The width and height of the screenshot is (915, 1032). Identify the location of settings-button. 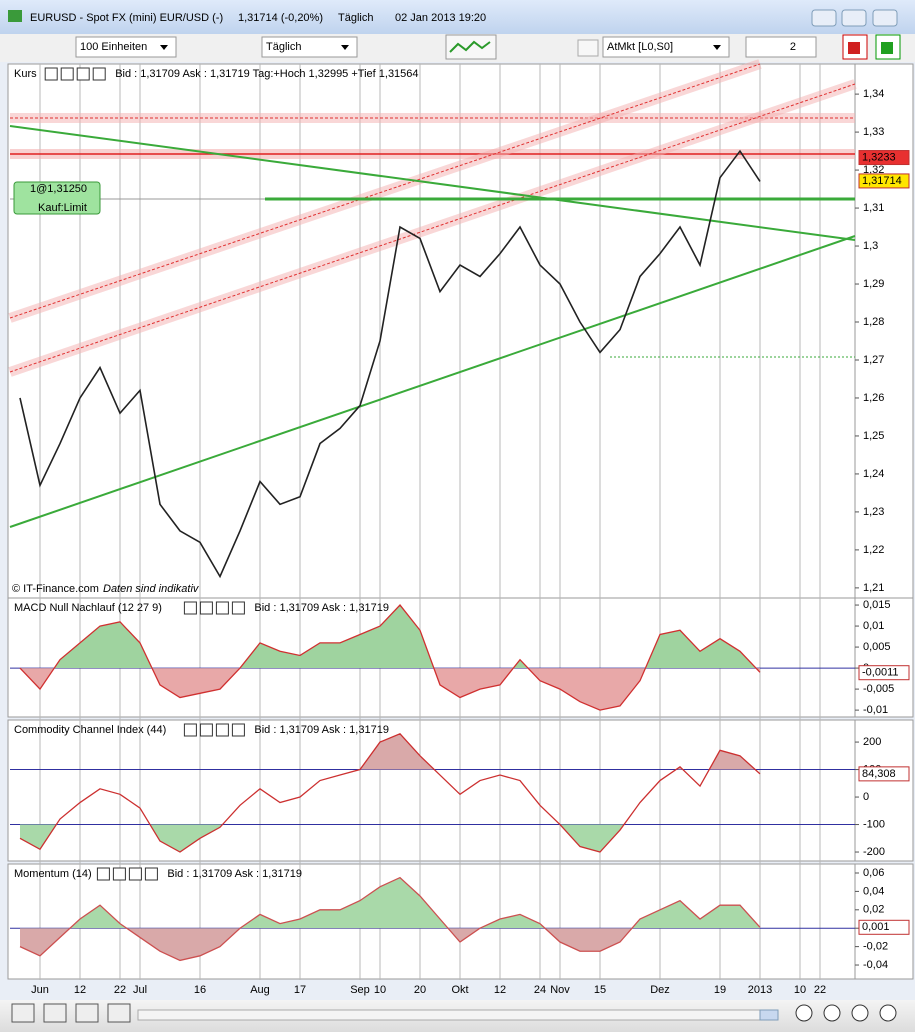
(588, 48).